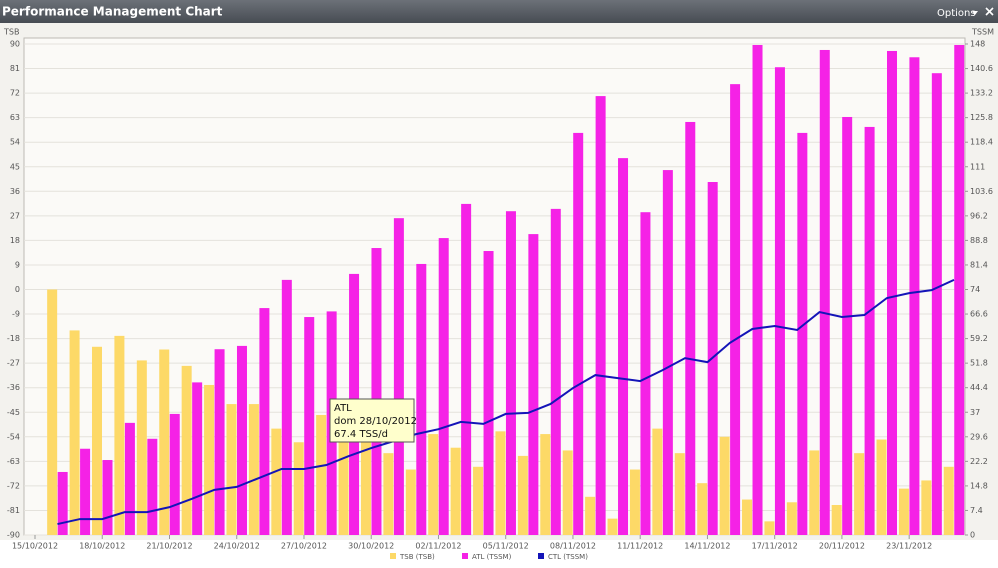  What do you see at coordinates (981, 142) in the screenshot?
I see `y2-tick-label: 118.4` at bounding box center [981, 142].